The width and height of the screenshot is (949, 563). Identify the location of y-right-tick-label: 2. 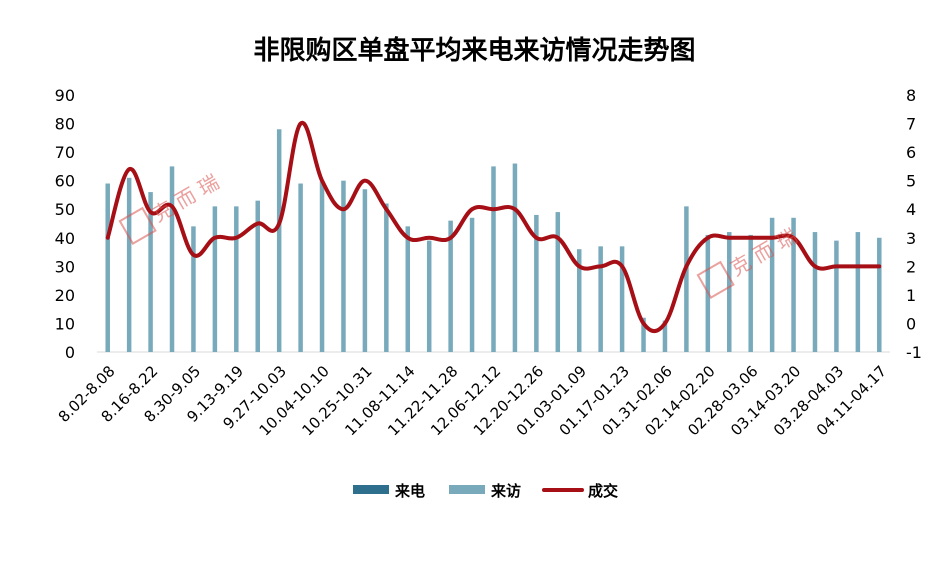
(911, 266).